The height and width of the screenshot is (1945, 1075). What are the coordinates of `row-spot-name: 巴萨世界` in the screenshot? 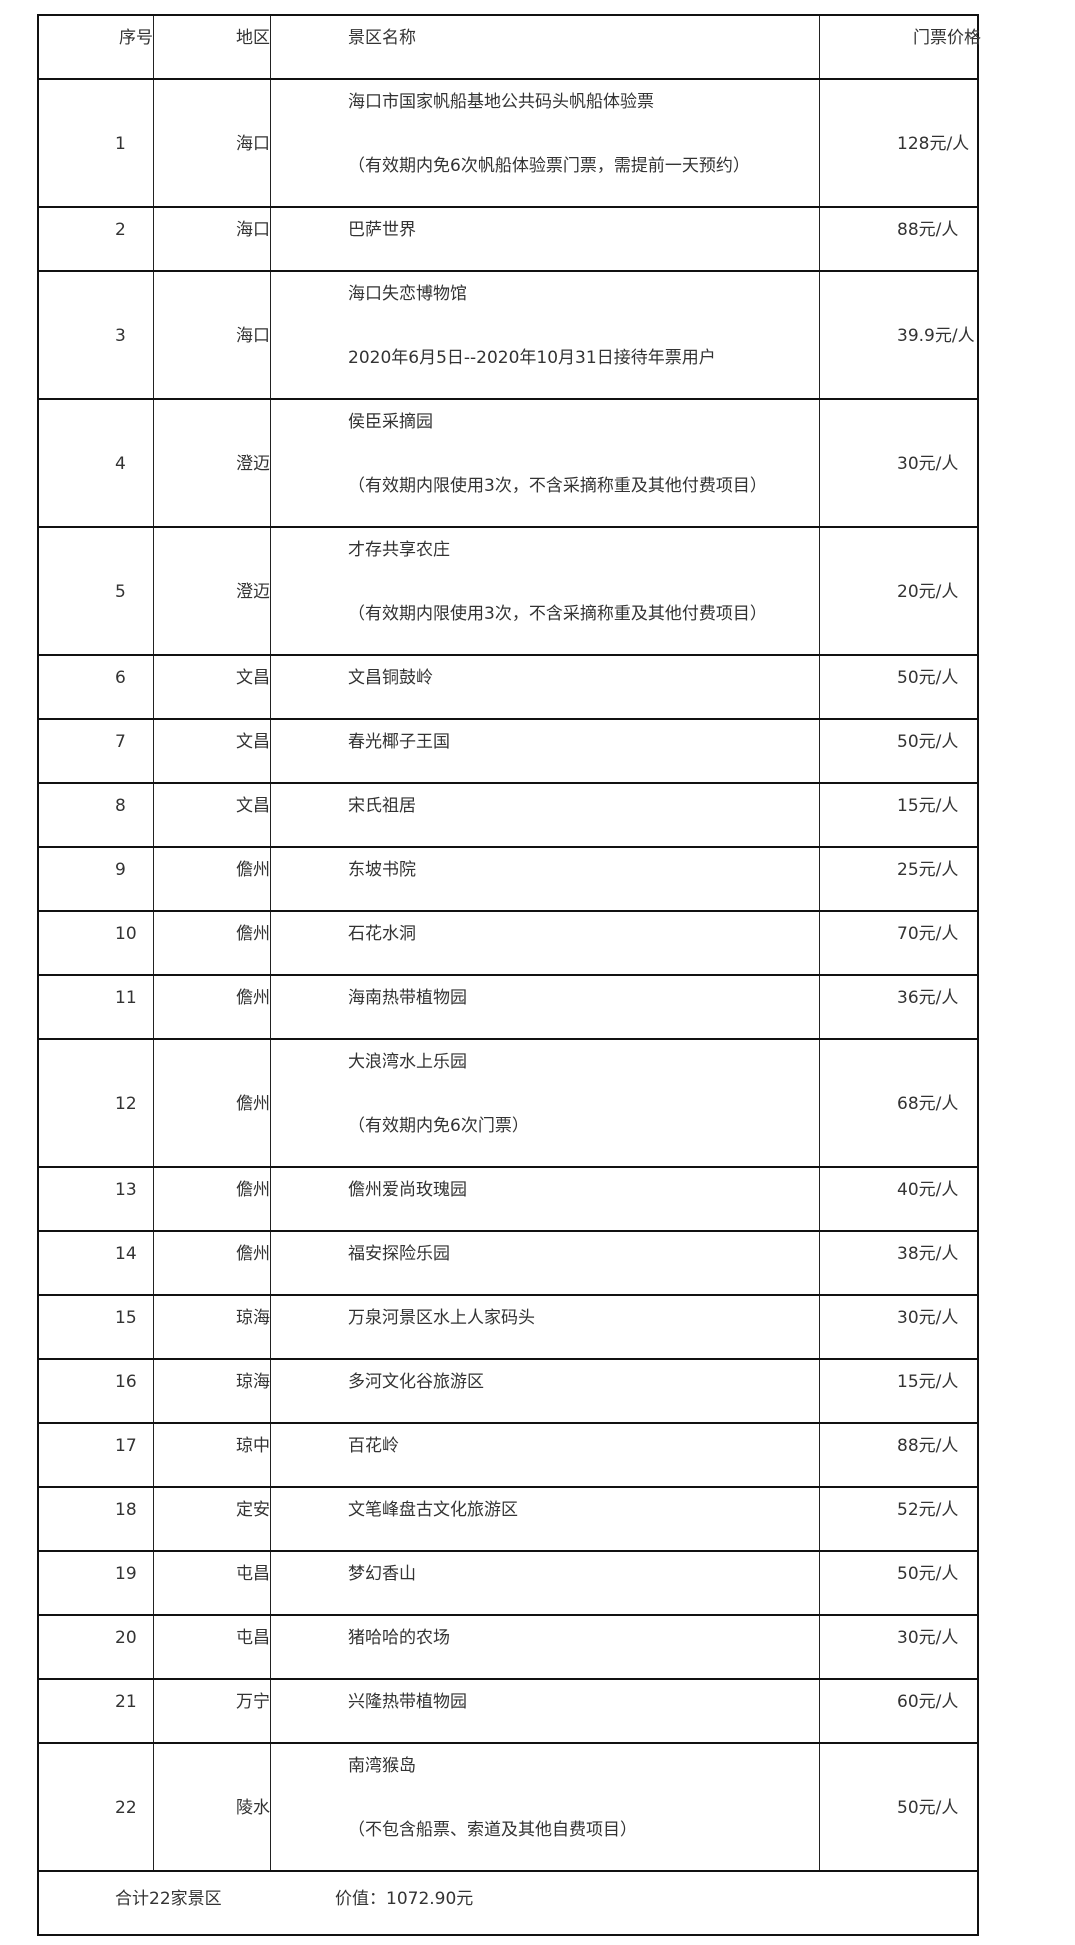 It's located at (382, 230).